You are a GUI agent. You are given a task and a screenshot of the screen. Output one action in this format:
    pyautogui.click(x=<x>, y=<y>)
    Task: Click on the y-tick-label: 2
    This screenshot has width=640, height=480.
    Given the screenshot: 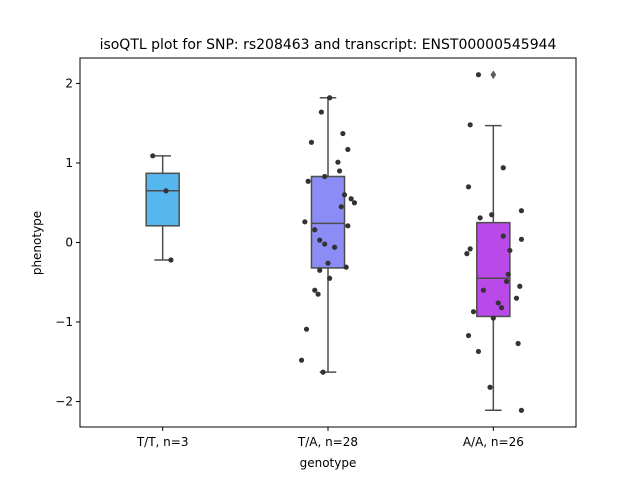 What is the action you would take?
    pyautogui.click(x=69, y=83)
    